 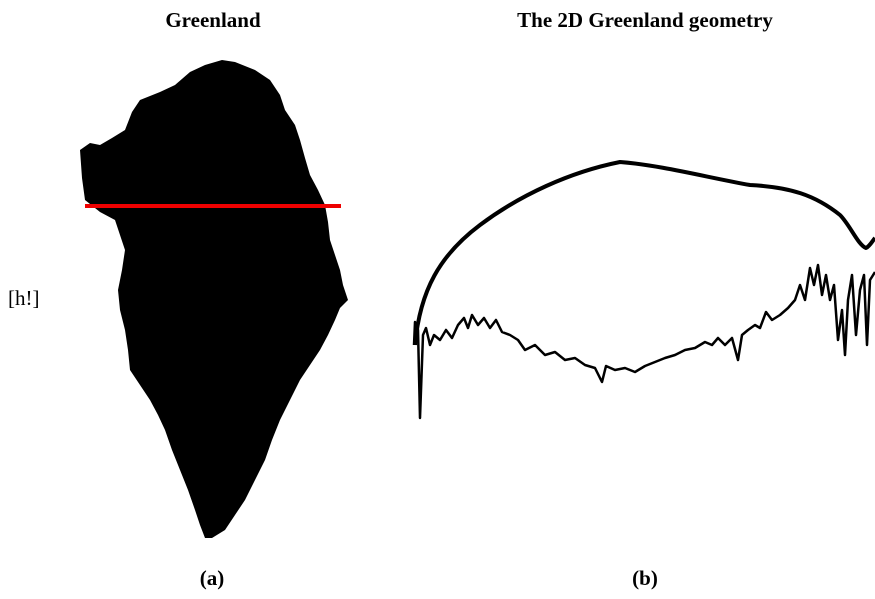 What do you see at coordinates (212, 578) in the screenshot?
I see `panel-caption: (a)` at bounding box center [212, 578].